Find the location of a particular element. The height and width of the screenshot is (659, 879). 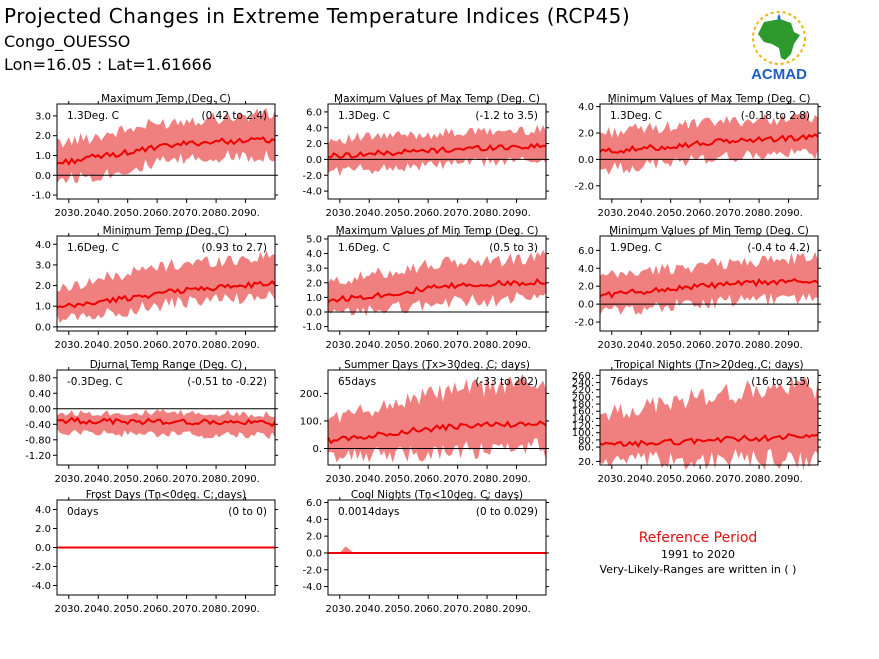

y-tick-label: -0.80 is located at coordinates (38, 440).